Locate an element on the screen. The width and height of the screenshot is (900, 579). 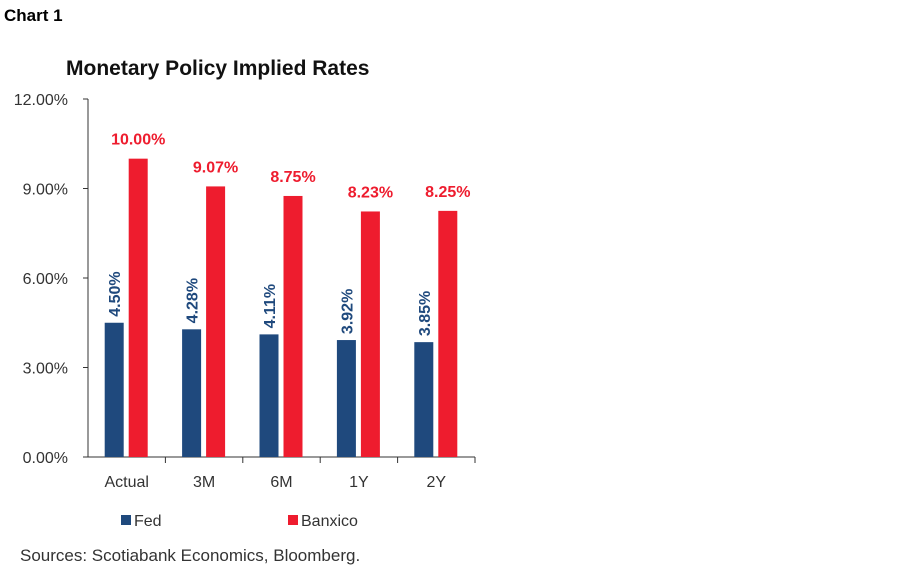
x-tick-label: 1Y is located at coordinates (359, 482).